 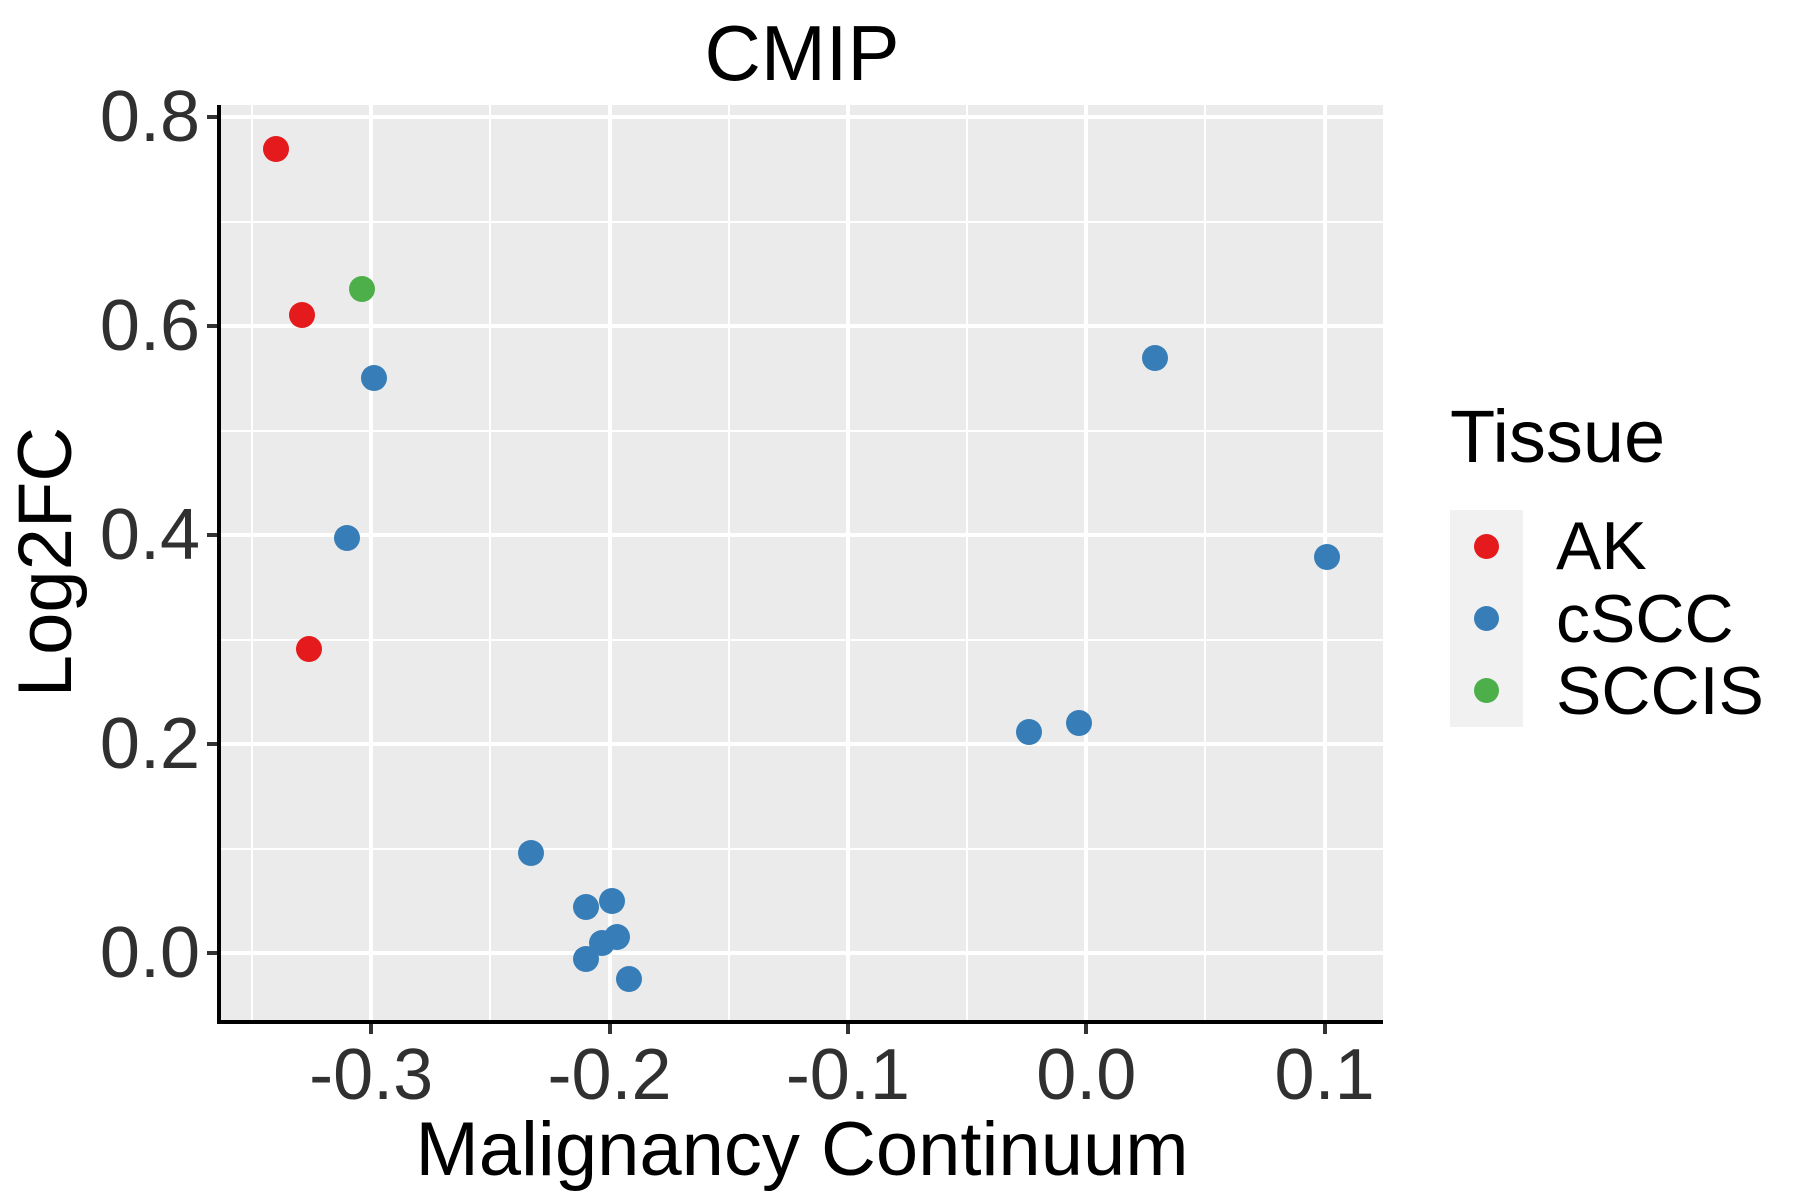 What do you see at coordinates (802, 1149) in the screenshot?
I see `x-axis-title: Malignancy Continuum` at bounding box center [802, 1149].